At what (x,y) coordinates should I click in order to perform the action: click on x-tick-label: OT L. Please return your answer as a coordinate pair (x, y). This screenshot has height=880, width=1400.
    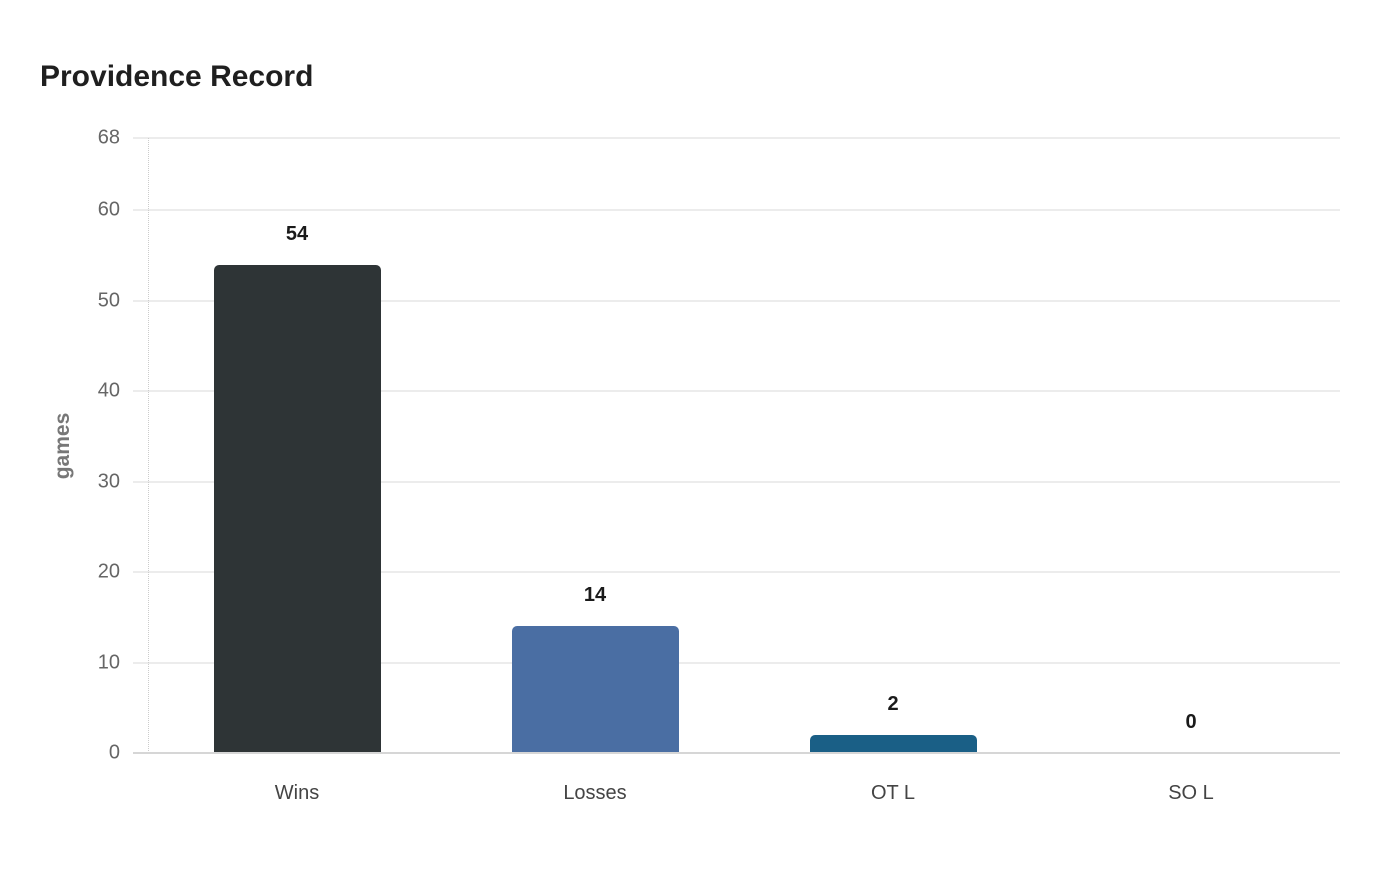
    Looking at the image, I should click on (893, 793).